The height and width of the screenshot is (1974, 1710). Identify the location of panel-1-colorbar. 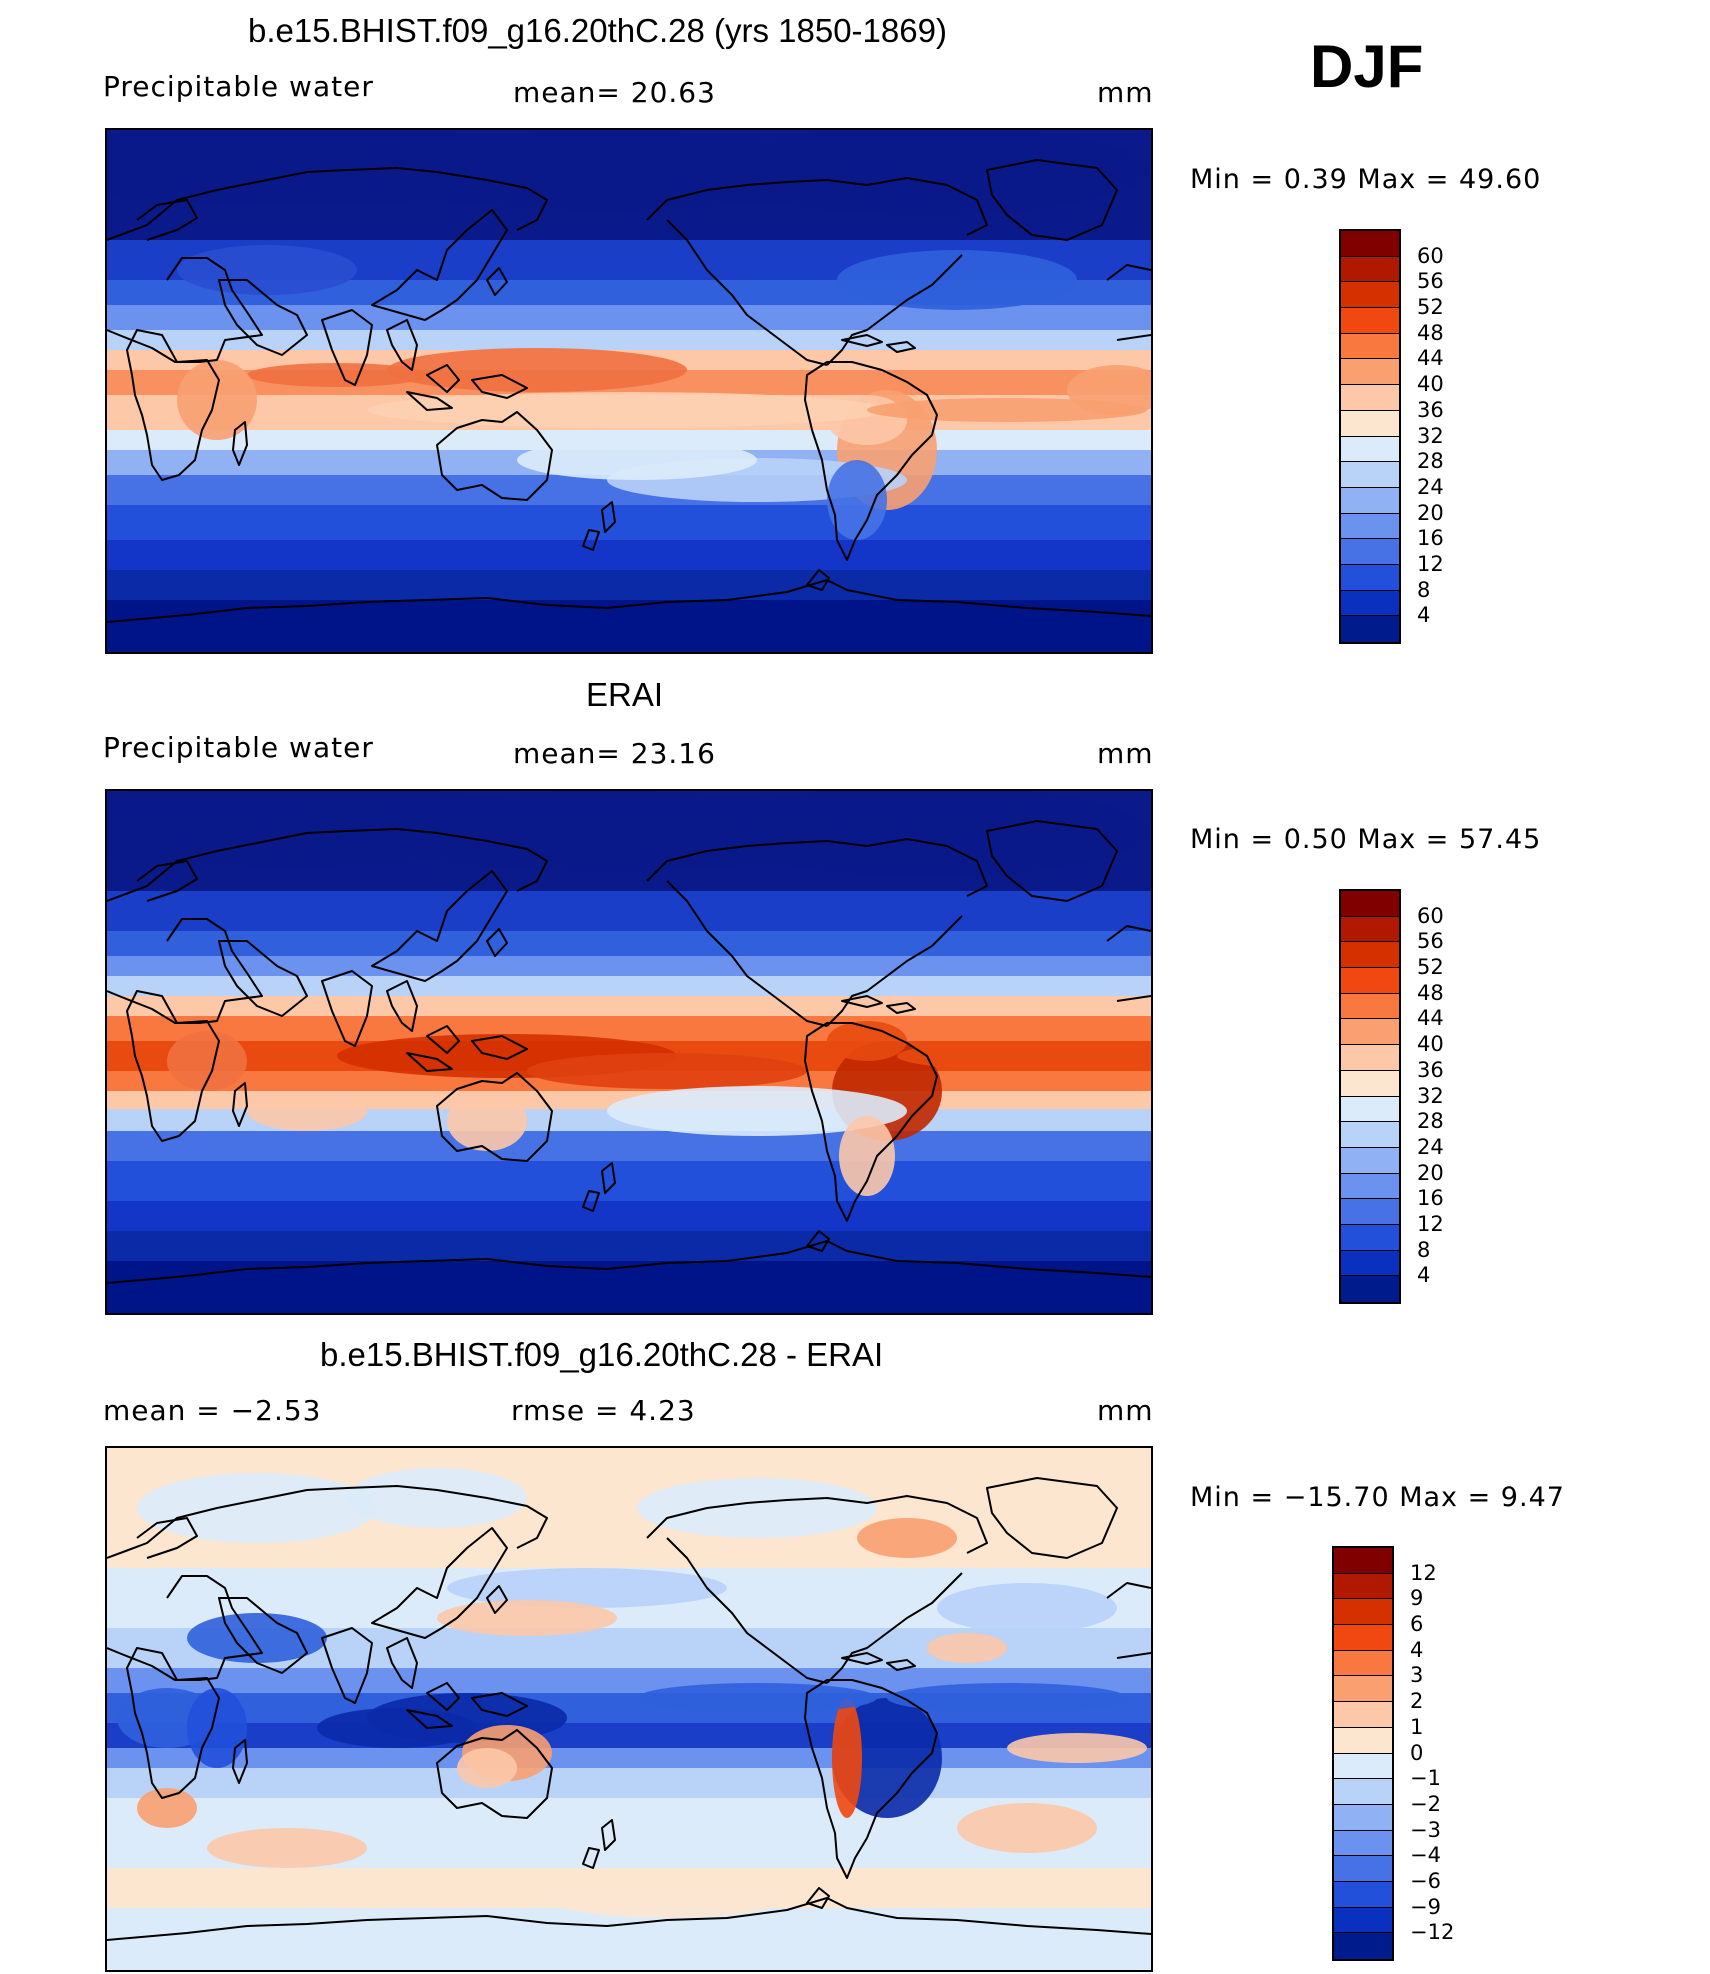
(1370, 436).